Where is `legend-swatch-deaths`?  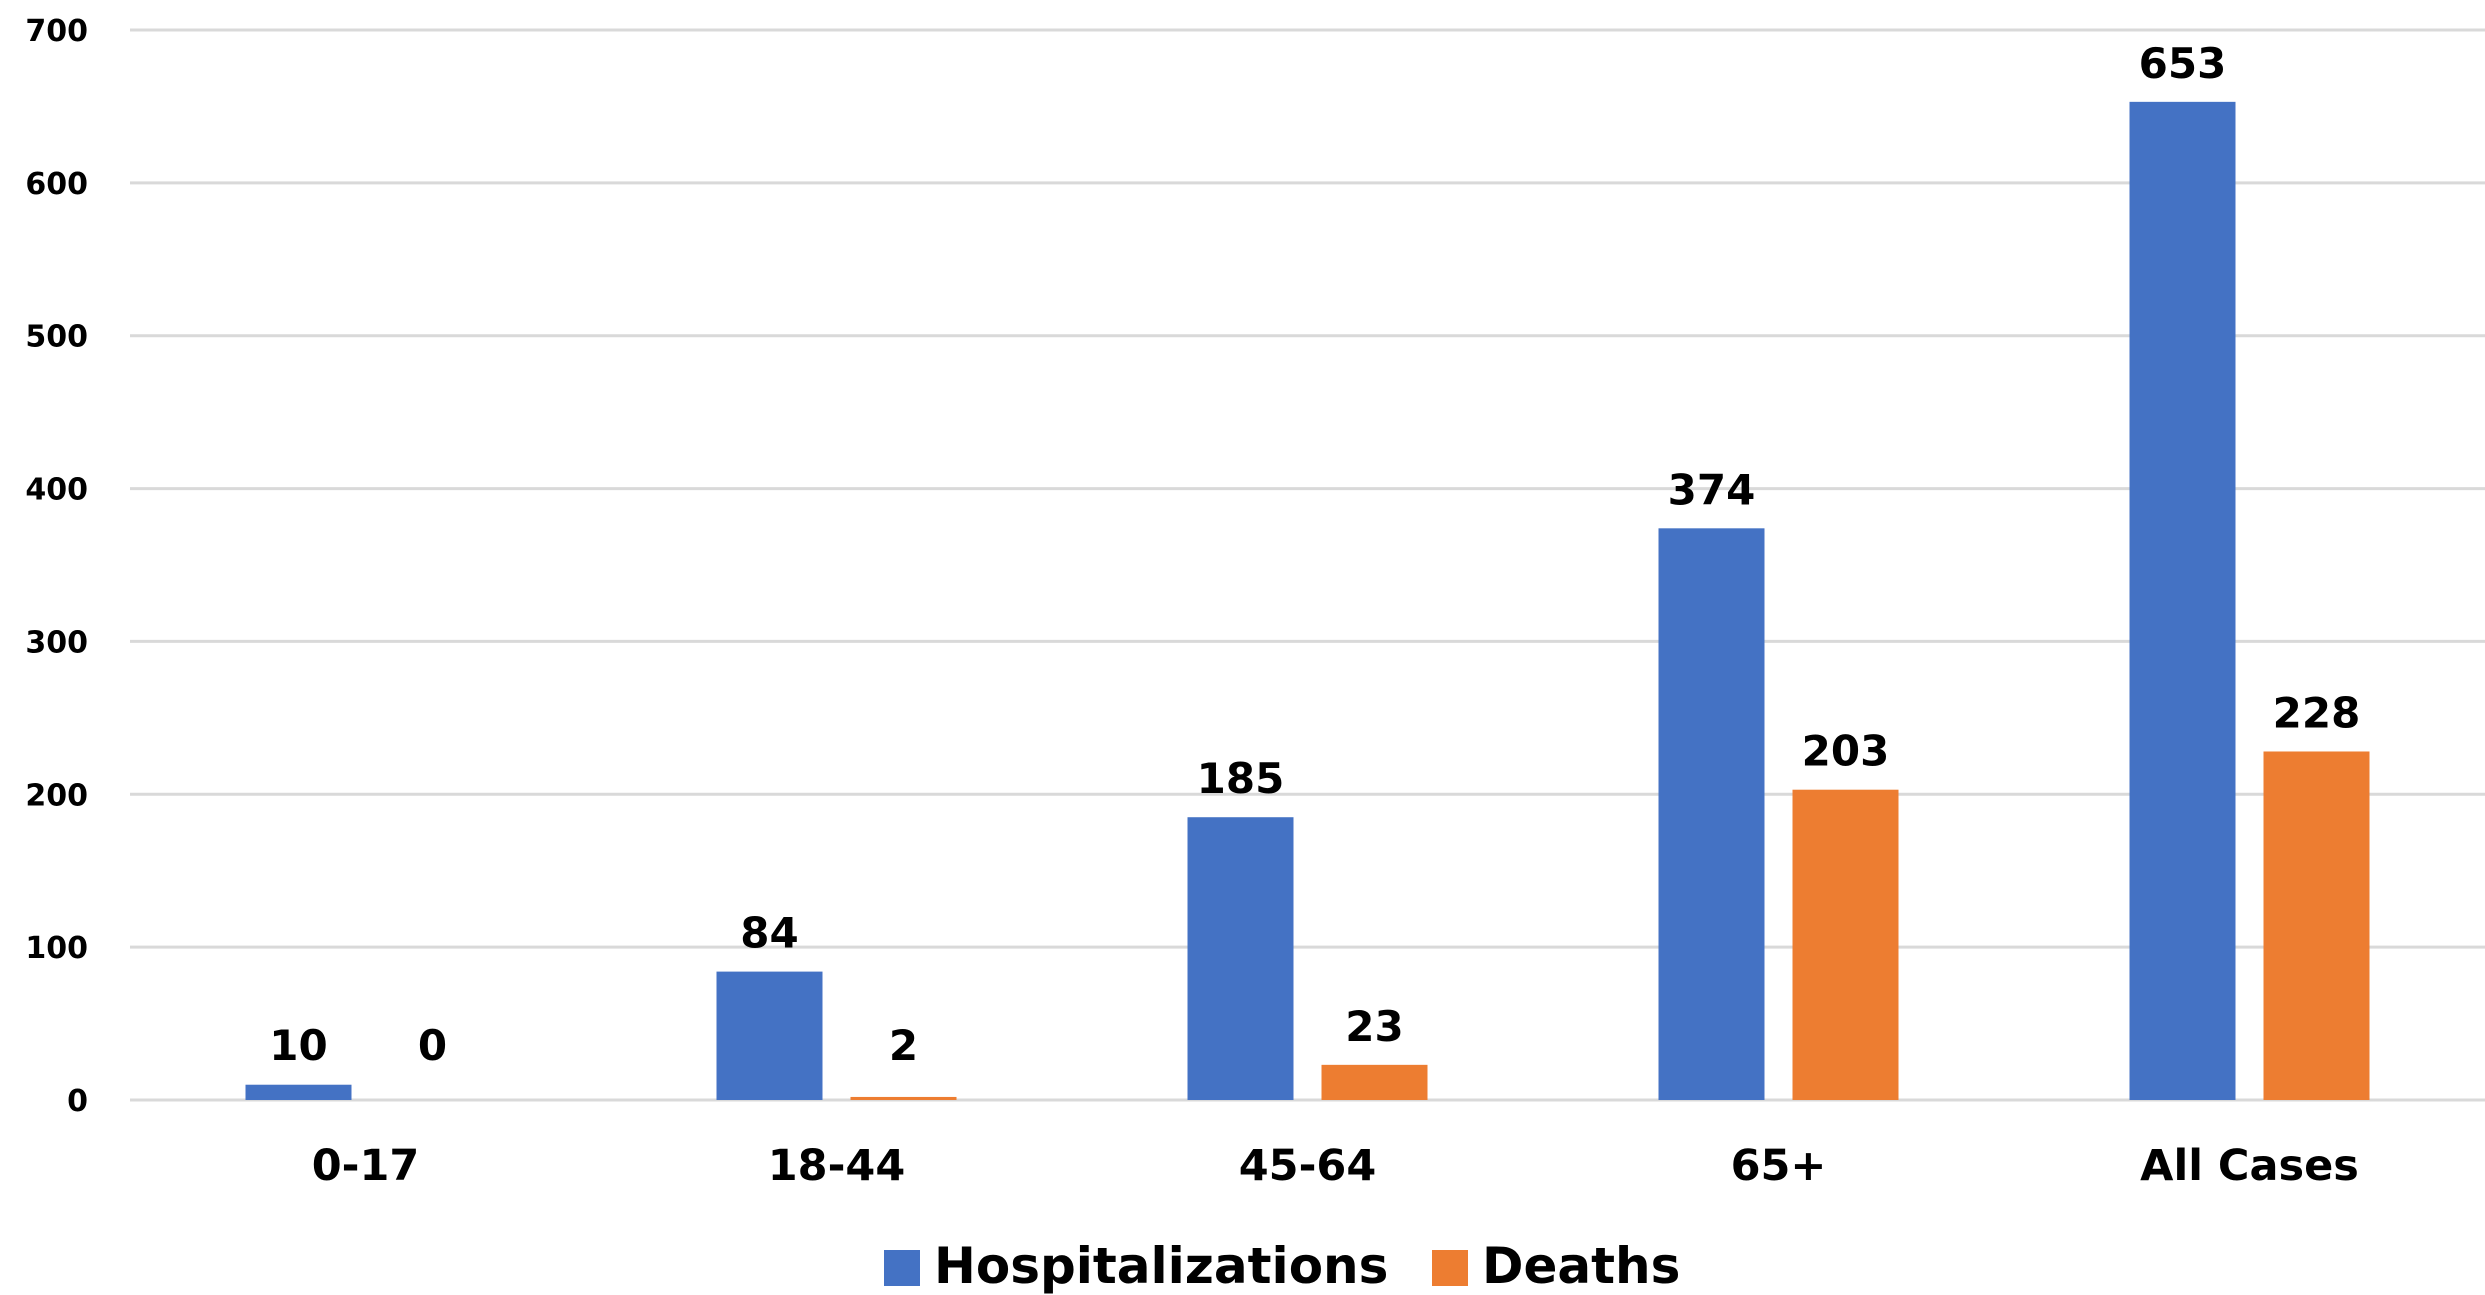 legend-swatch-deaths is located at coordinates (1450, 1268).